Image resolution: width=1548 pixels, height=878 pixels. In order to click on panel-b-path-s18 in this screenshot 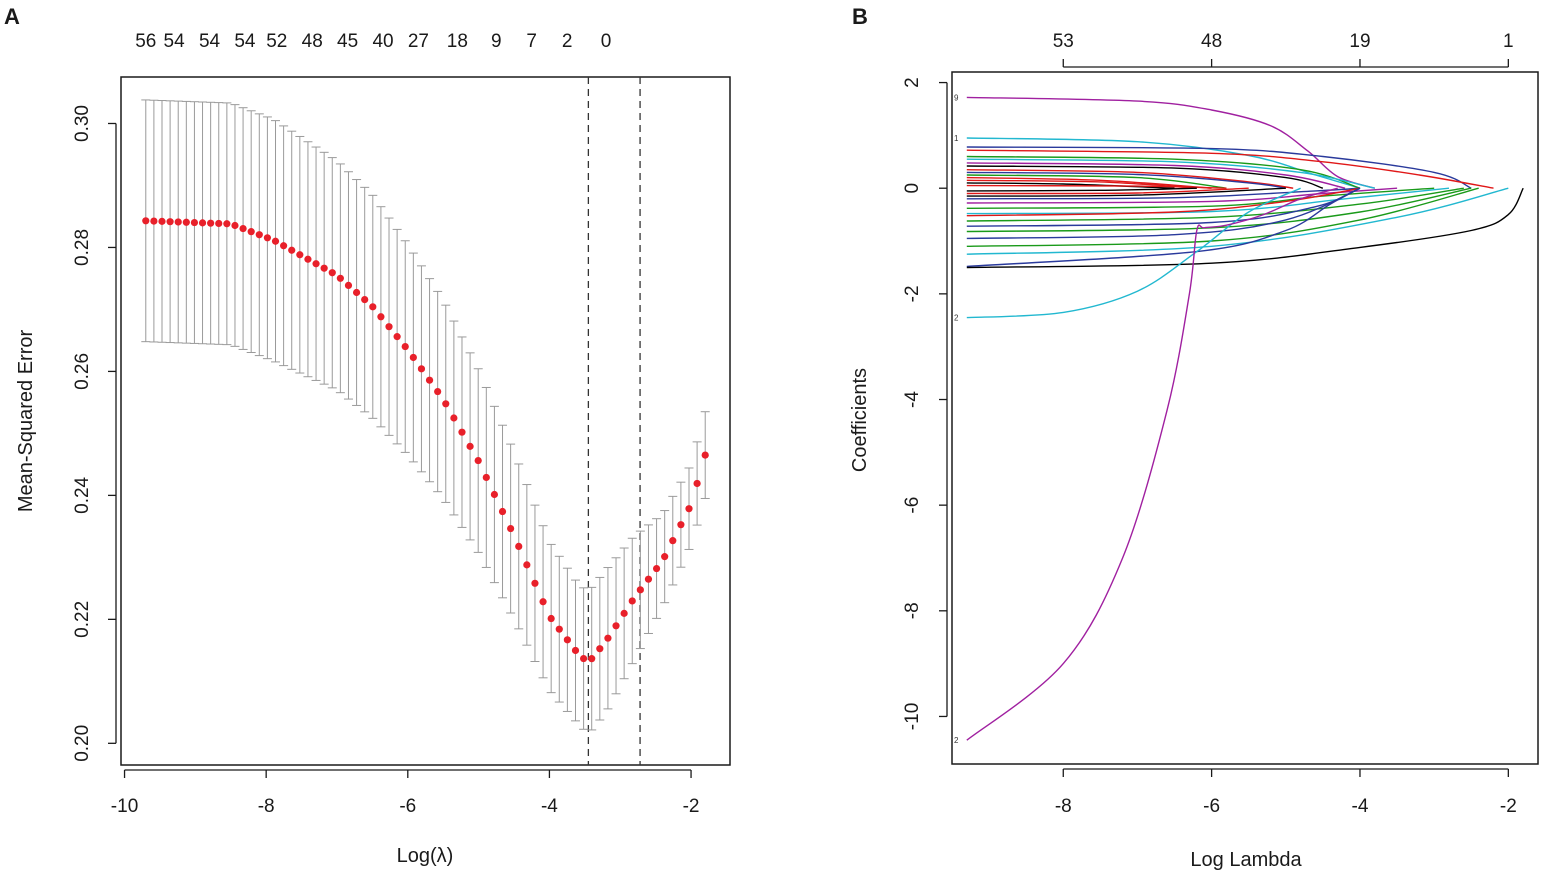, I will do `click(1126, 192)`.